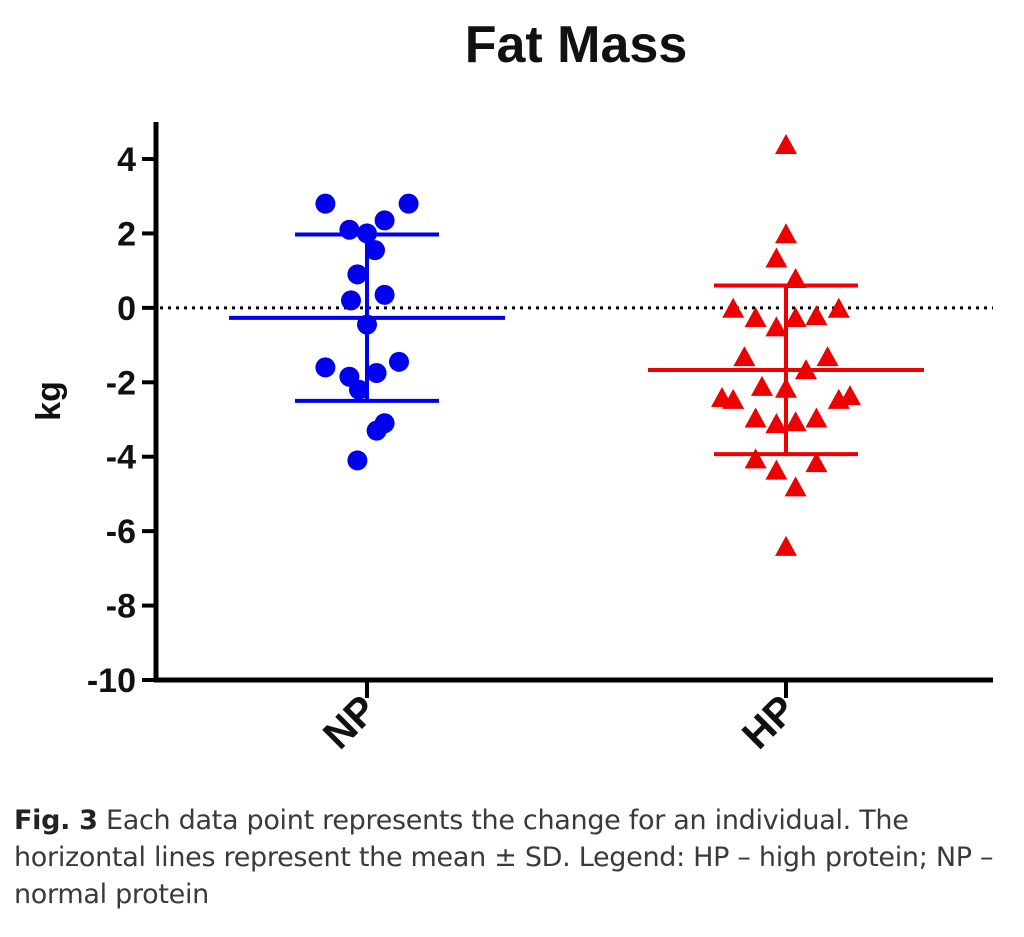 The image size is (1024, 937). Describe the element at coordinates (56, 820) in the screenshot. I see `caption-label: Fig. 3` at that location.